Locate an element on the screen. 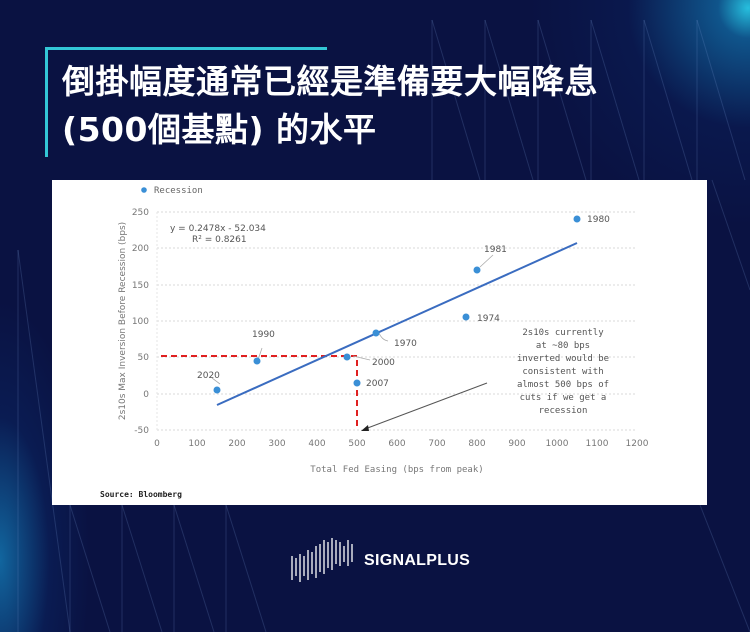 The width and height of the screenshot is (750, 632). point-1970 is located at coordinates (376, 333).